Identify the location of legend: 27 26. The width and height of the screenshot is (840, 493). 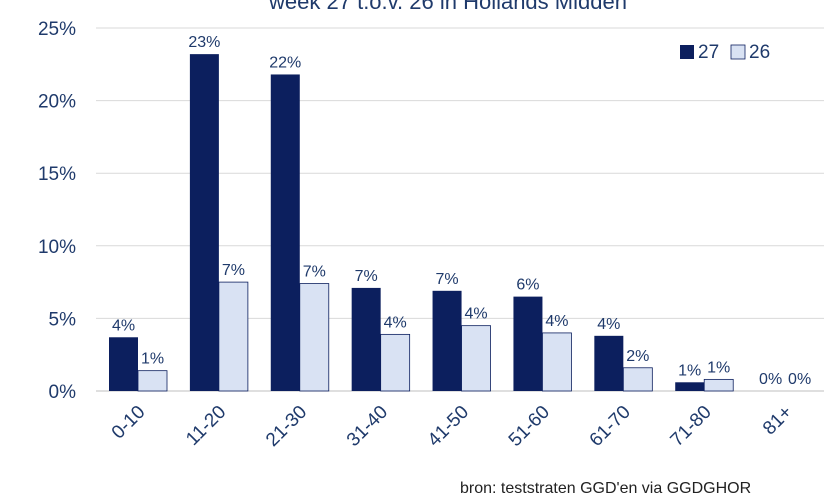
(725, 52).